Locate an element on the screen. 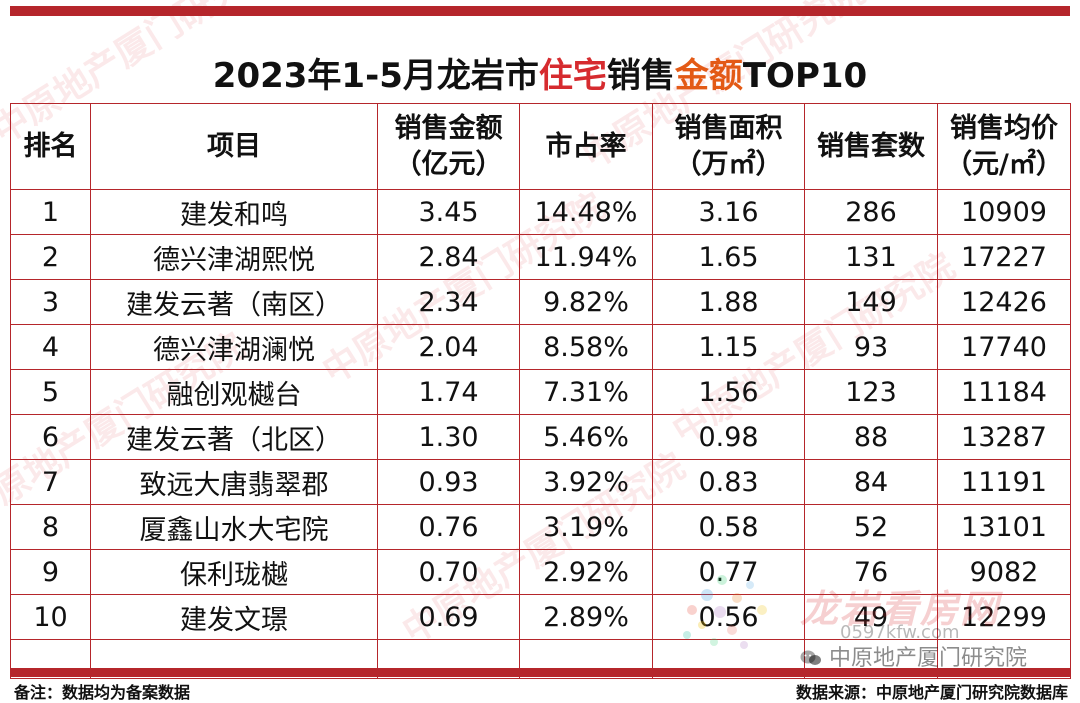  table-row: 10 建发文璟 0.69 2.89% 0.56 49 12299 is located at coordinates (540, 617).